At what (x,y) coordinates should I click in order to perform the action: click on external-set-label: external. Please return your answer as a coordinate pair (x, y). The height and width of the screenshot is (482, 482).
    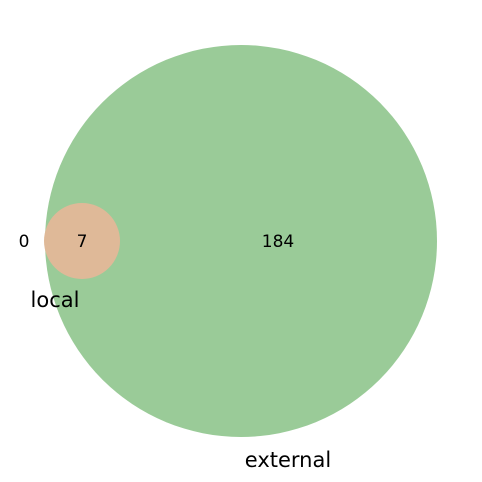
    Looking at the image, I should click on (288, 460).